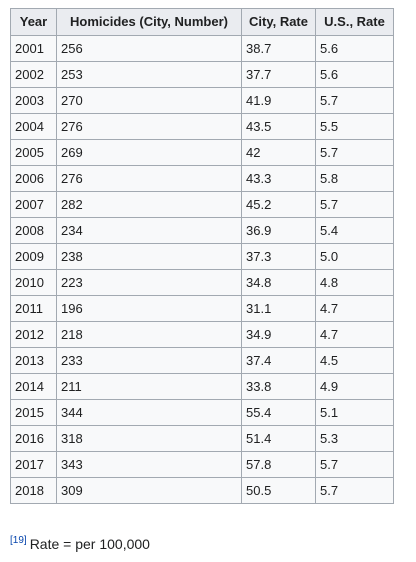 The width and height of the screenshot is (416, 562). I want to click on cell-year: 2005, so click(33, 152).